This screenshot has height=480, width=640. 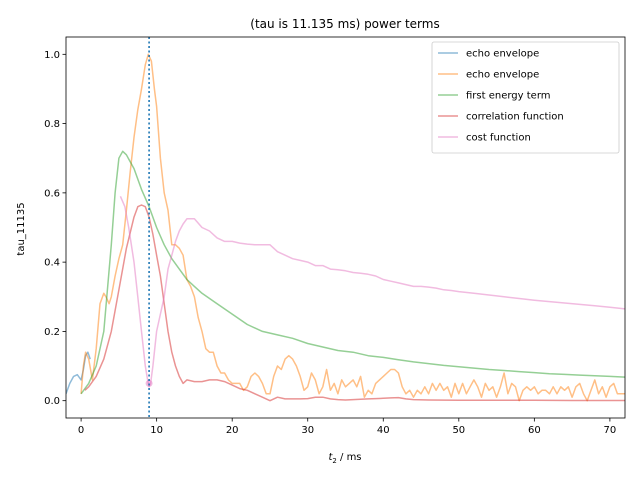 What do you see at coordinates (502, 75) in the screenshot?
I see `legend-label-1: echo envelope` at bounding box center [502, 75].